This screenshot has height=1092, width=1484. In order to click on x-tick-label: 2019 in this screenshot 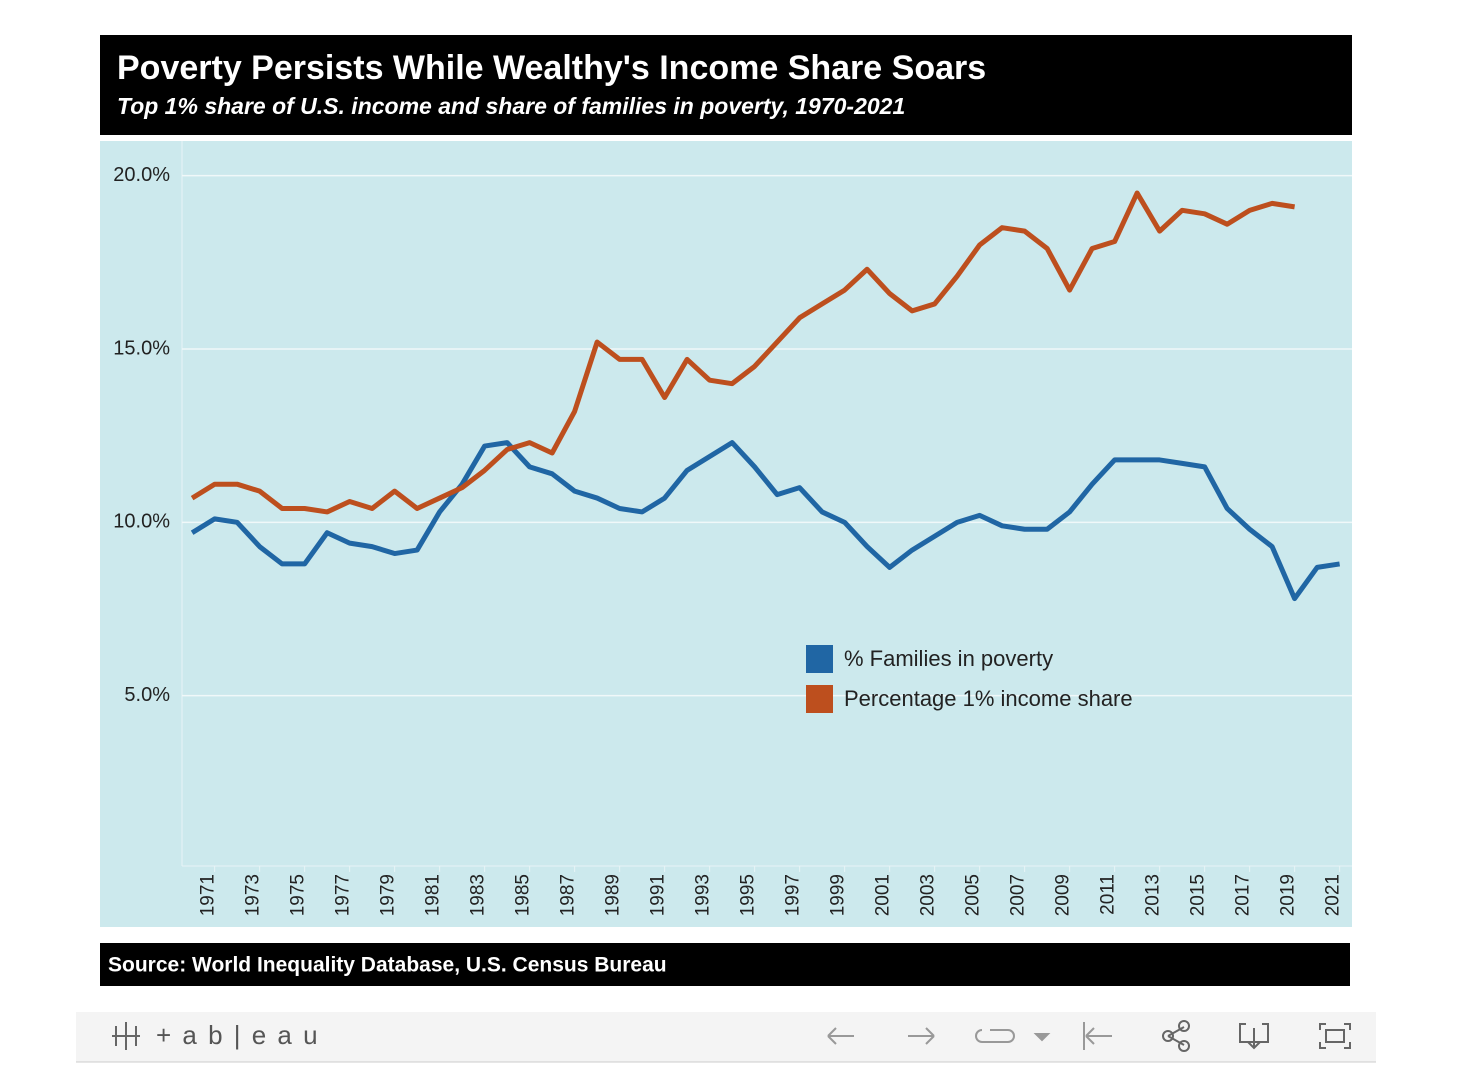, I will do `click(1288, 895)`.